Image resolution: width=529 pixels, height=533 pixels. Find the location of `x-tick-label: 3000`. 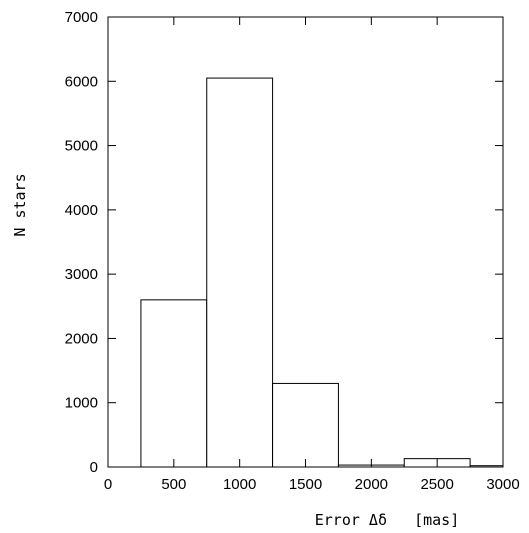

x-tick-label: 3000 is located at coordinates (502, 484).